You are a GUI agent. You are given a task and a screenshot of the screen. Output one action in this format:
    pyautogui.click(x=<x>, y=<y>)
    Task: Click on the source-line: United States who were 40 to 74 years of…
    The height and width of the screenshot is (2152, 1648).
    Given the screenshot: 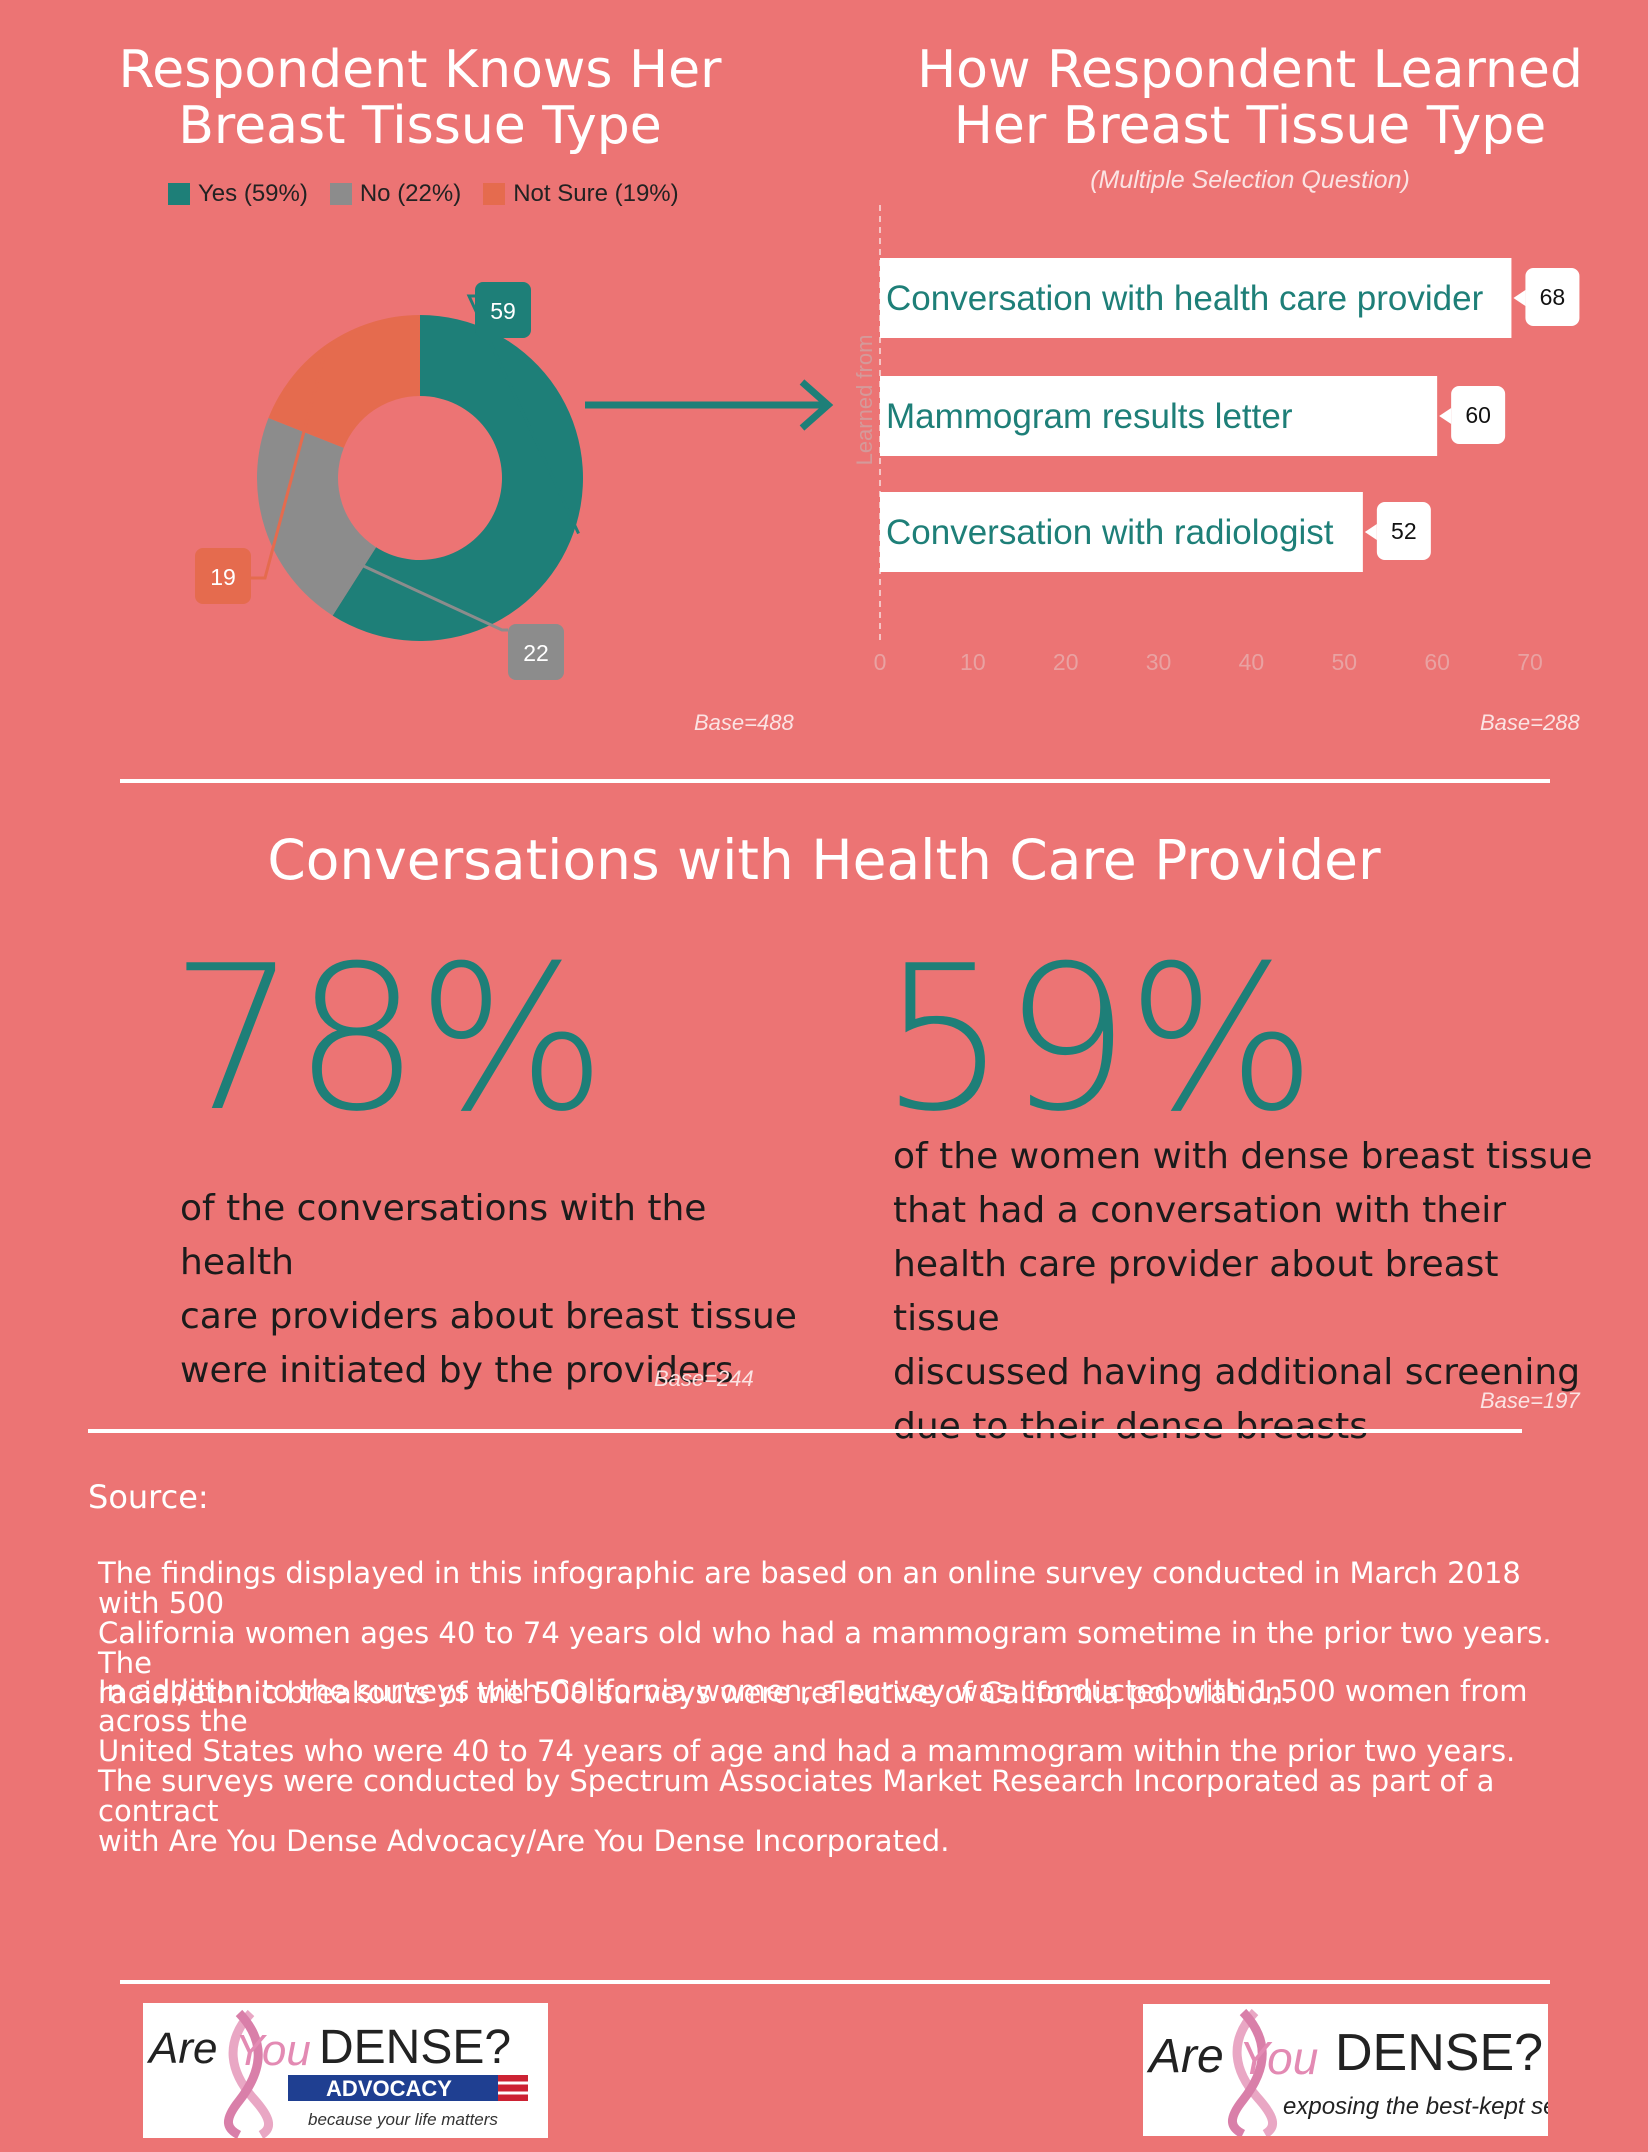 What is the action you would take?
    pyautogui.click(x=807, y=1751)
    